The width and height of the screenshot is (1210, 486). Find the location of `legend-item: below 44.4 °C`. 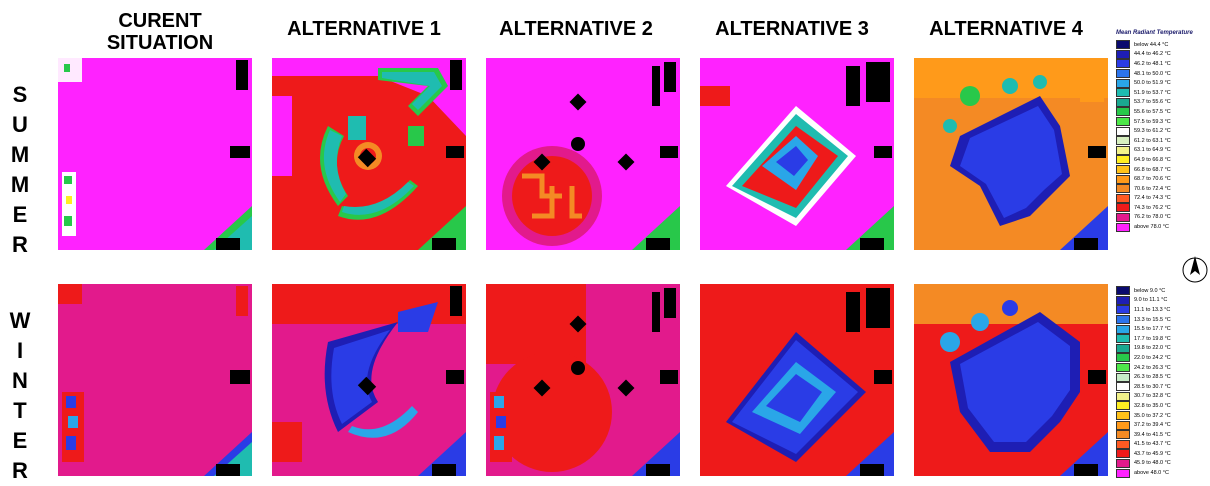

legend-item: below 44.4 °C is located at coordinates (1162, 45).